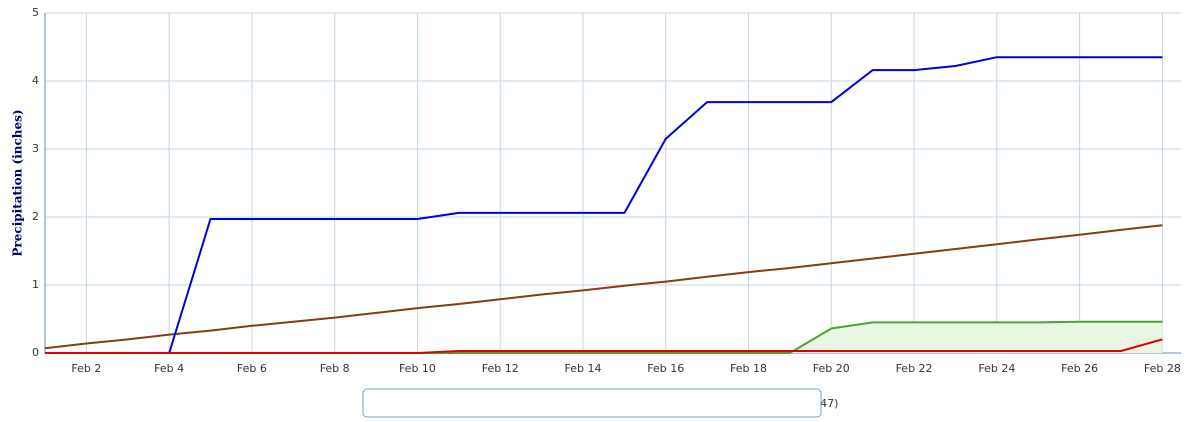  I want to click on y-tick-label: 5, so click(35, 12).